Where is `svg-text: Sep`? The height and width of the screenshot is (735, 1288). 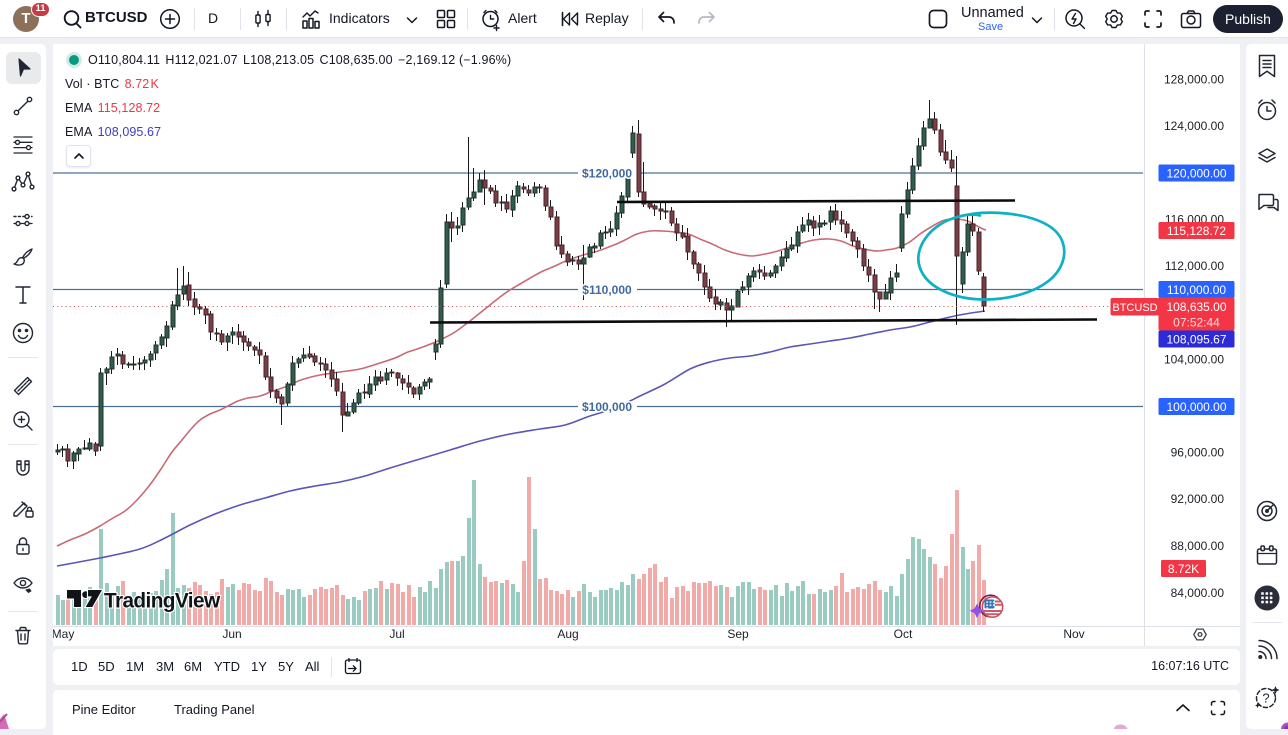
svg-text: Sep is located at coordinates (738, 634).